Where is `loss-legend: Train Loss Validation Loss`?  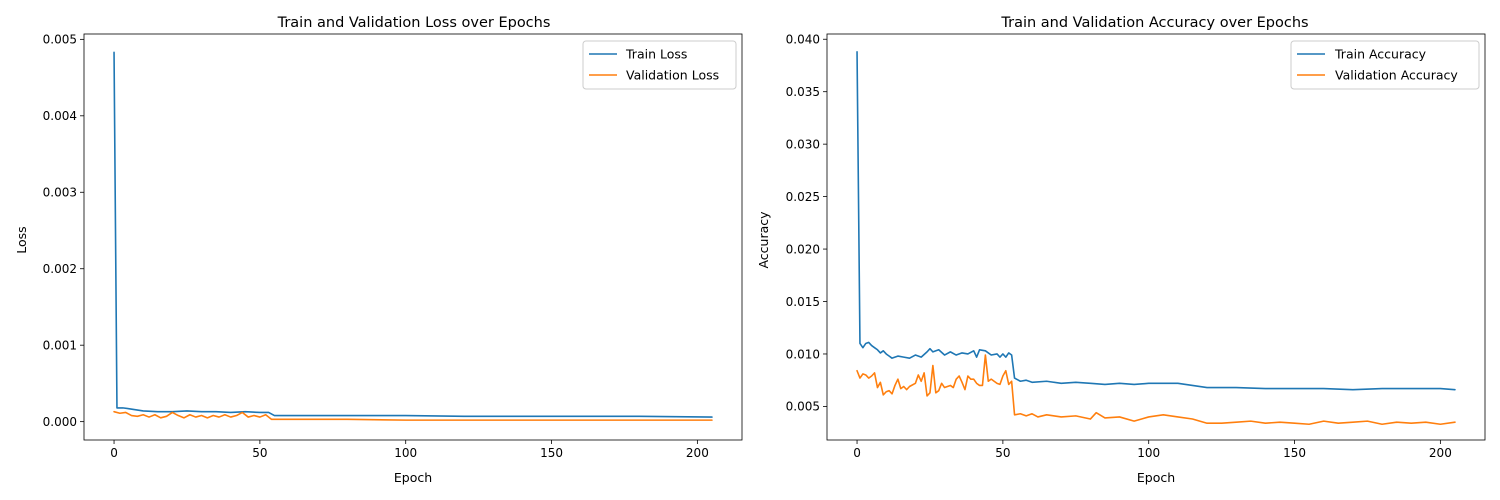 loss-legend: Train Loss Validation Loss is located at coordinates (659, 65).